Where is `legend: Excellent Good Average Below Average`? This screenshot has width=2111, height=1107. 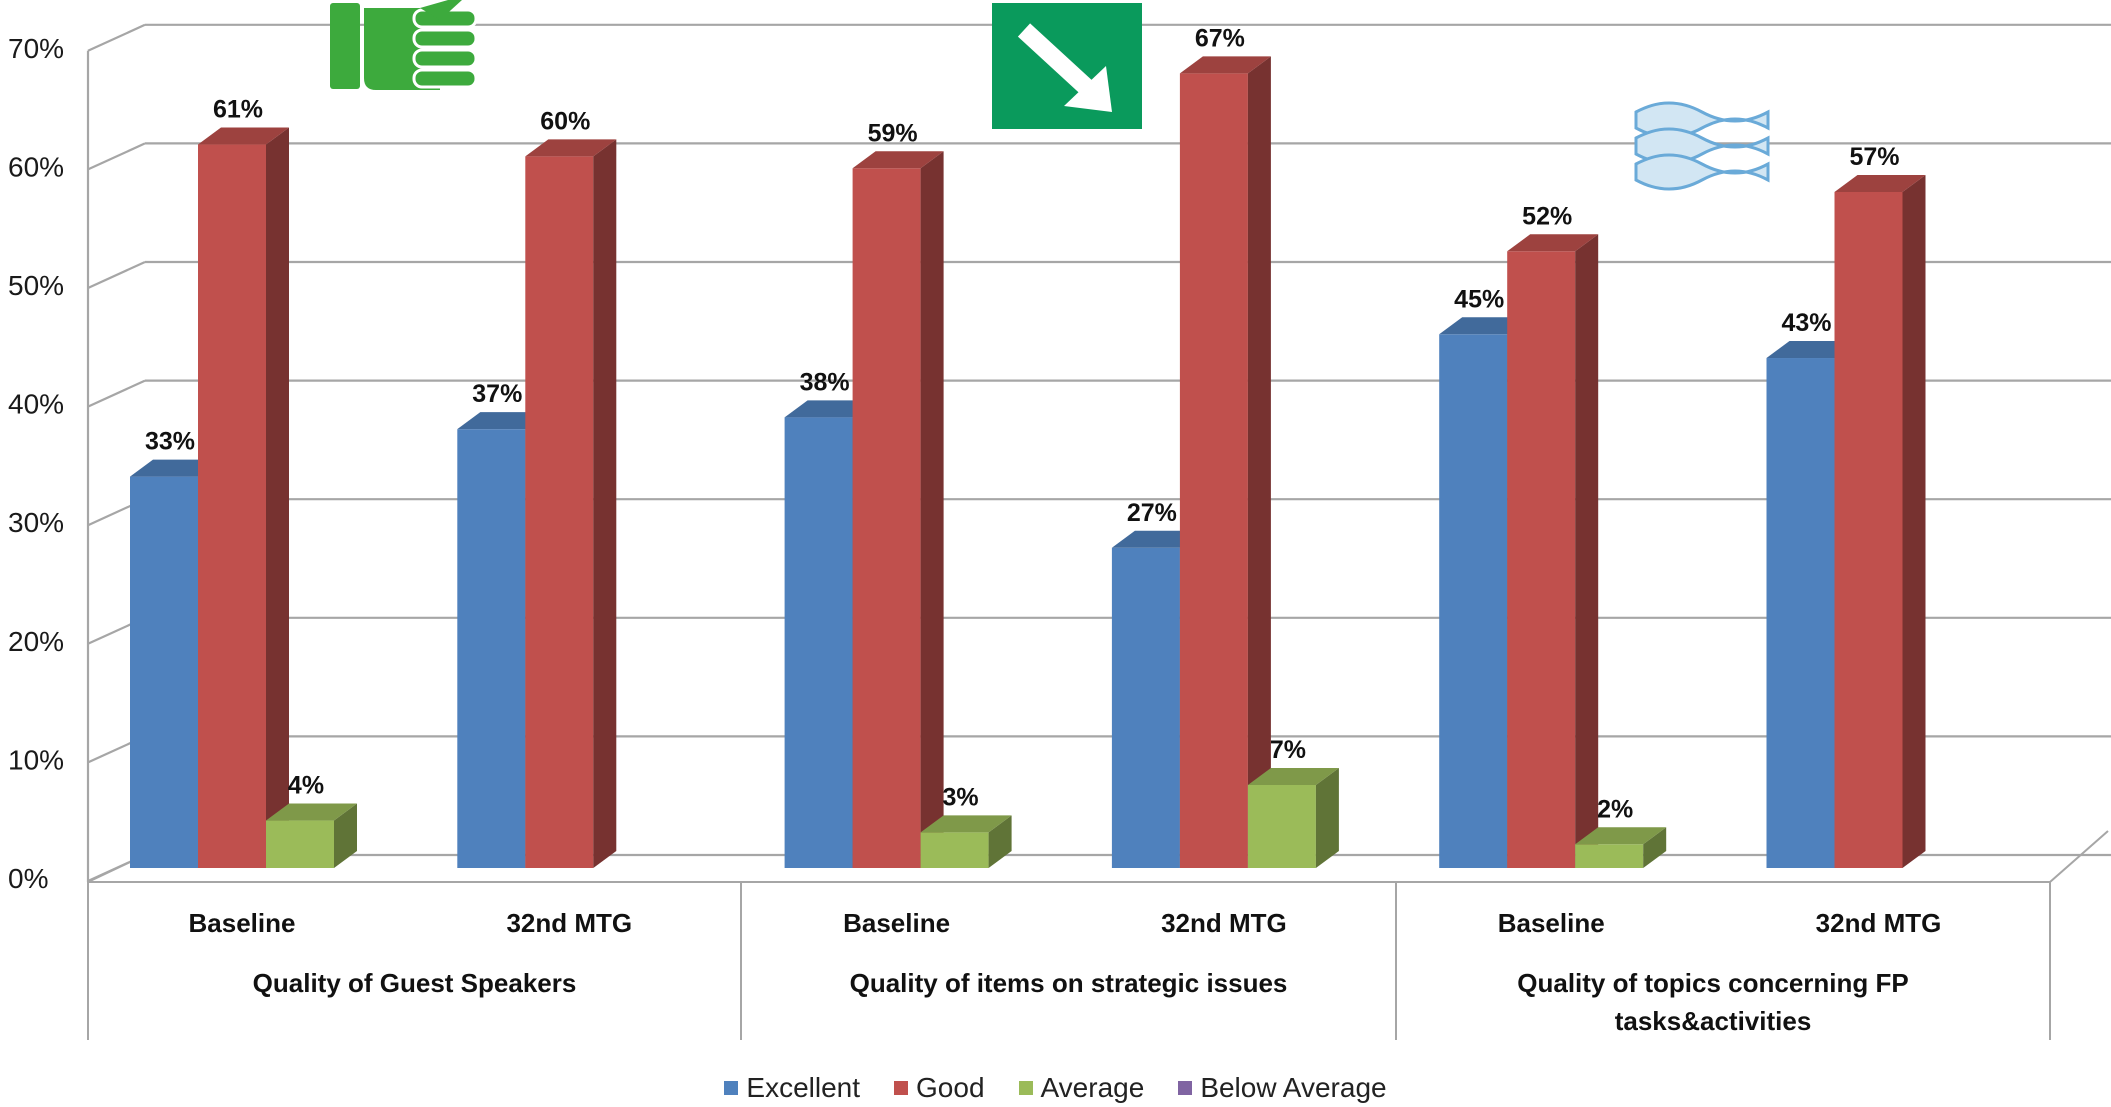
legend: Excellent Good Average Below Average is located at coordinates (1055, 1088).